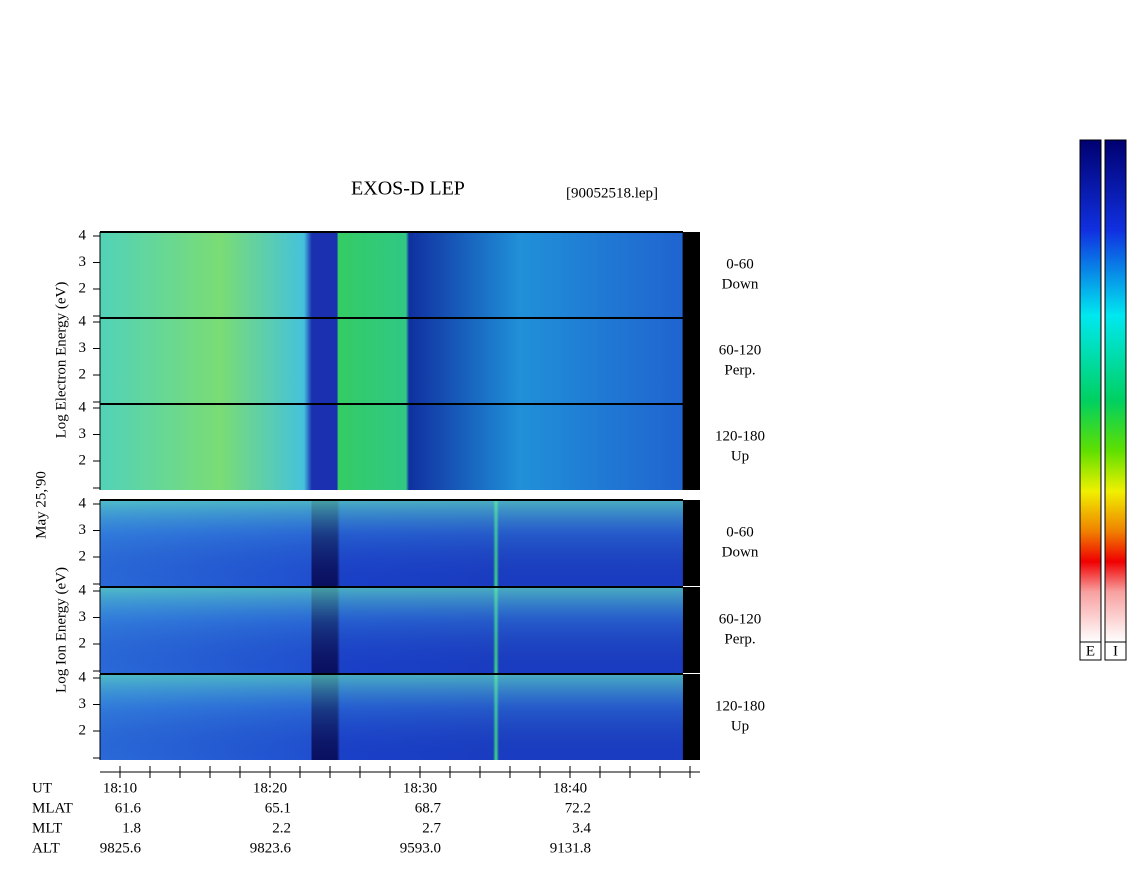 This screenshot has height=875, width=1130. I want to click on row-value: 2.2, so click(281, 828).